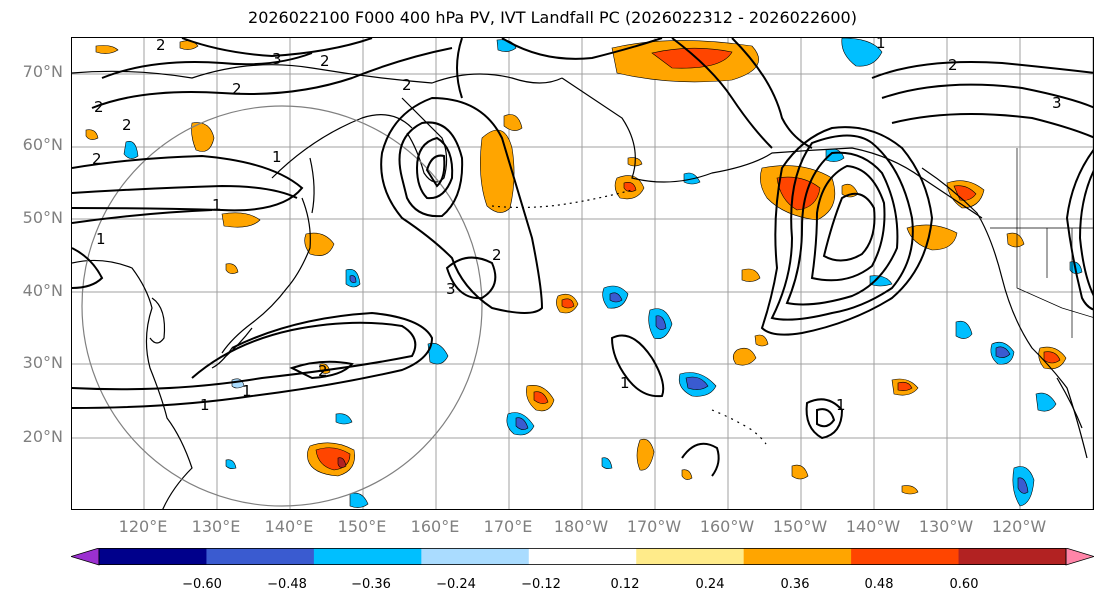 The height and width of the screenshot is (604, 1105). Describe the element at coordinates (287, 584) in the screenshot. I see `colorbar-tick: −0.48` at that location.